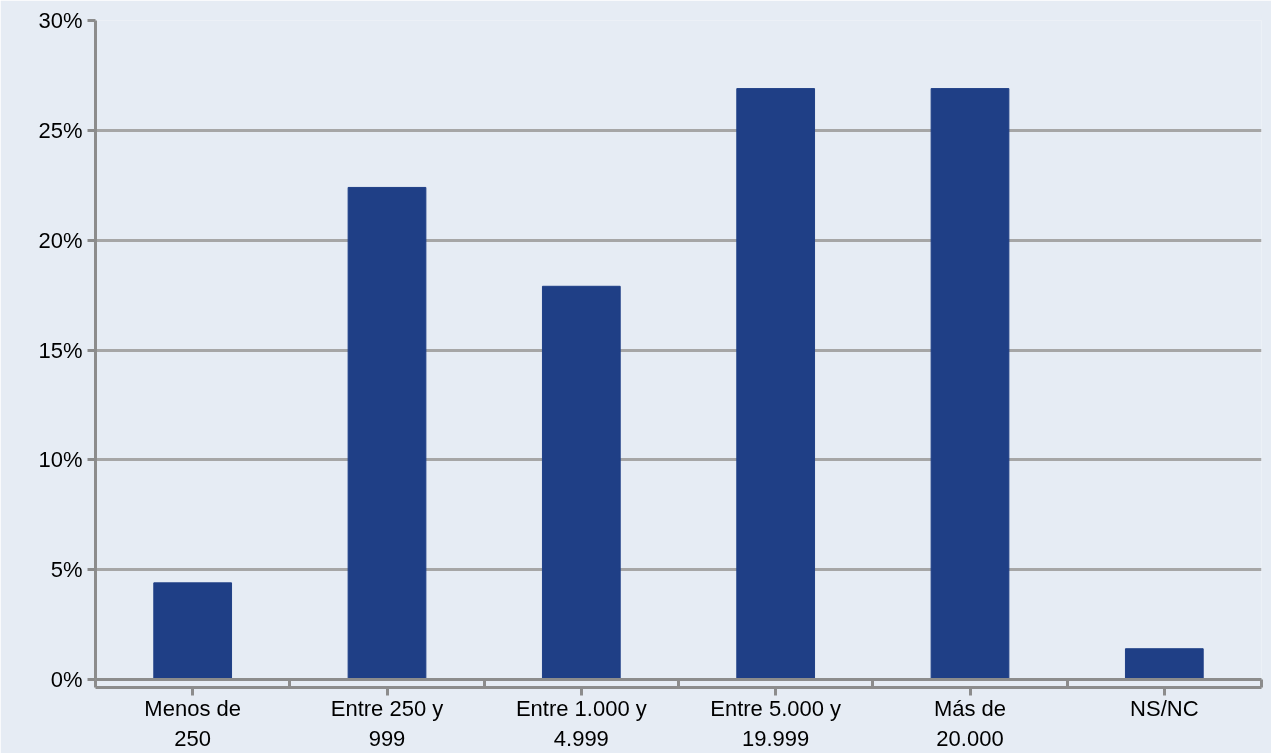 The width and height of the screenshot is (1271, 753). What do you see at coordinates (581, 723) in the screenshot?
I see `x-tick-label: Entre 1.000 y 4.999` at bounding box center [581, 723].